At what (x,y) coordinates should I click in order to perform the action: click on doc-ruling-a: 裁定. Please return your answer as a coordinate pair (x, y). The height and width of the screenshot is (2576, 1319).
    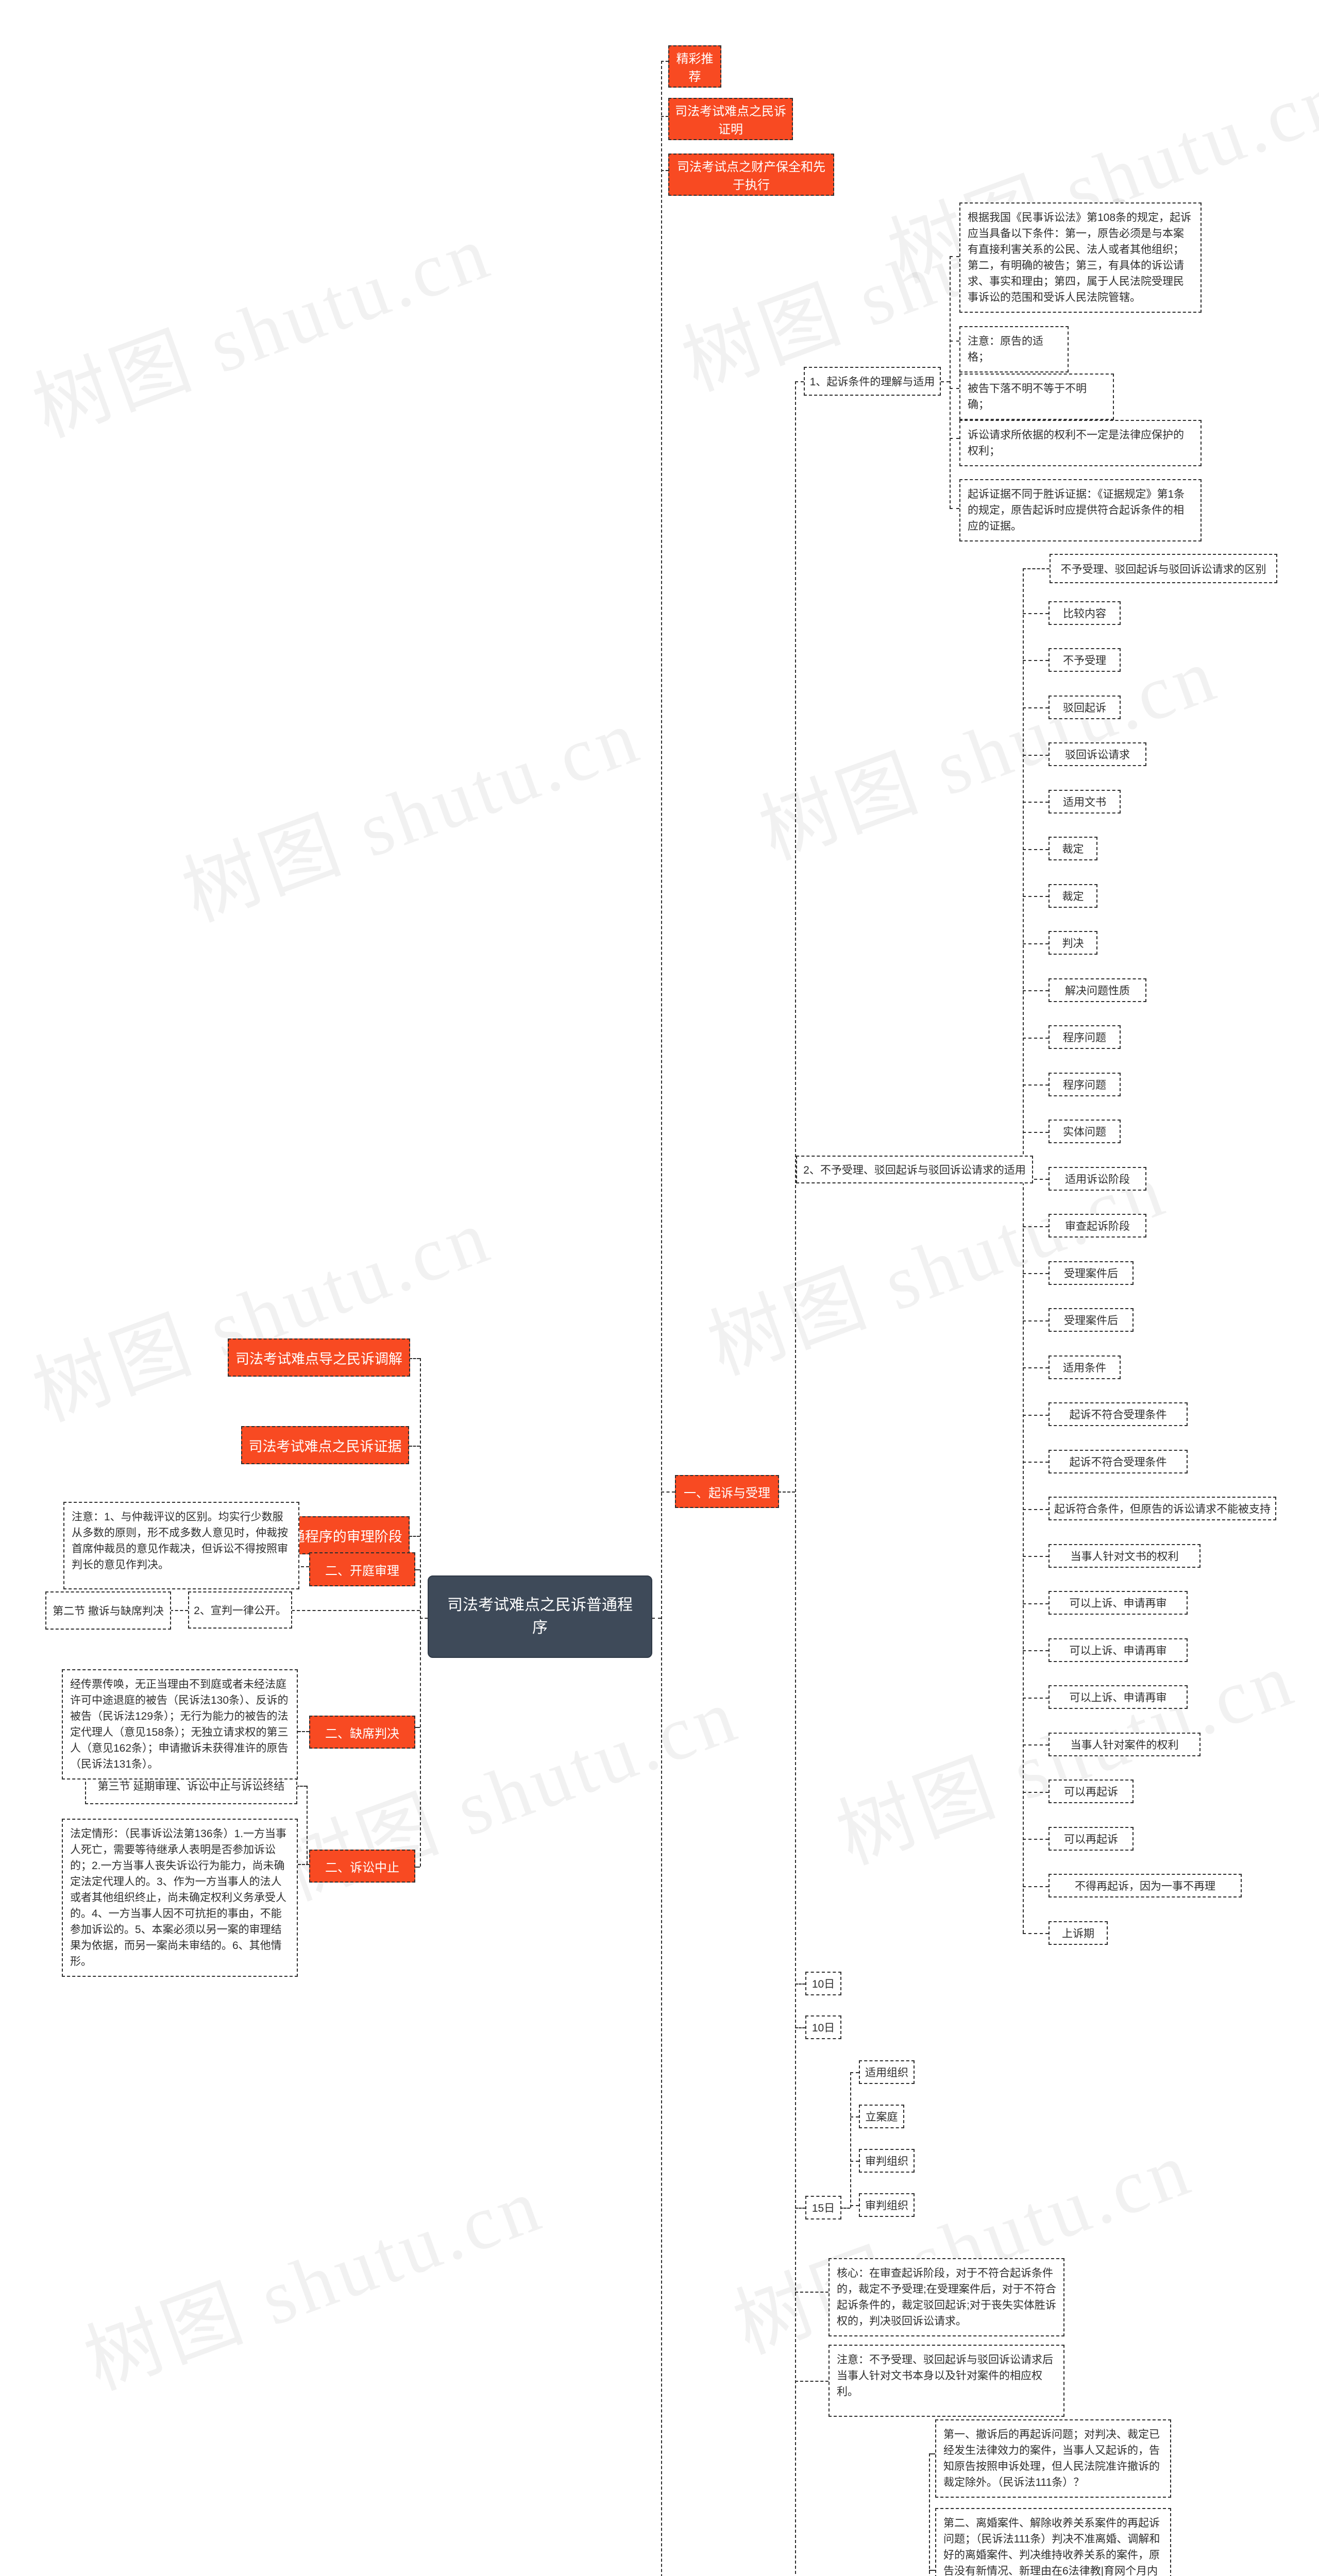
    Looking at the image, I should click on (1073, 848).